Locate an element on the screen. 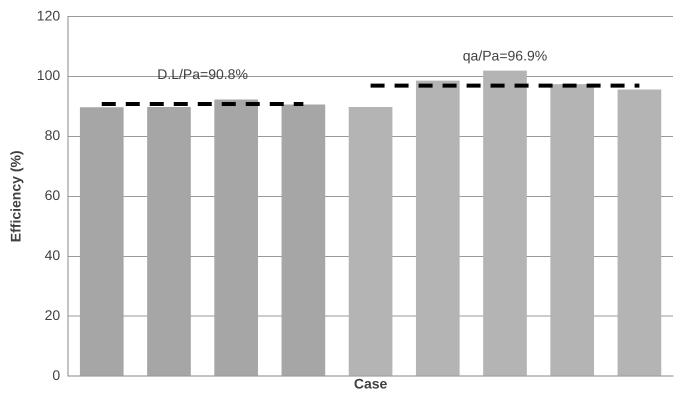  annotation: D.L/Pa=90.8% is located at coordinates (202, 74).